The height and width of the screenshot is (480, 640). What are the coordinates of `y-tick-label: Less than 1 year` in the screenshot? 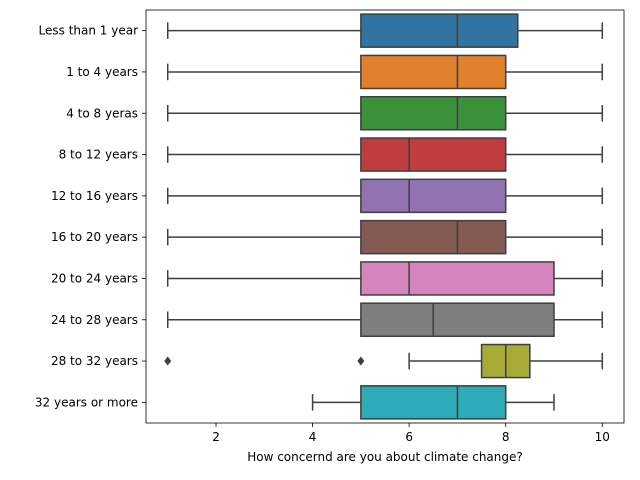 It's located at (89, 31).